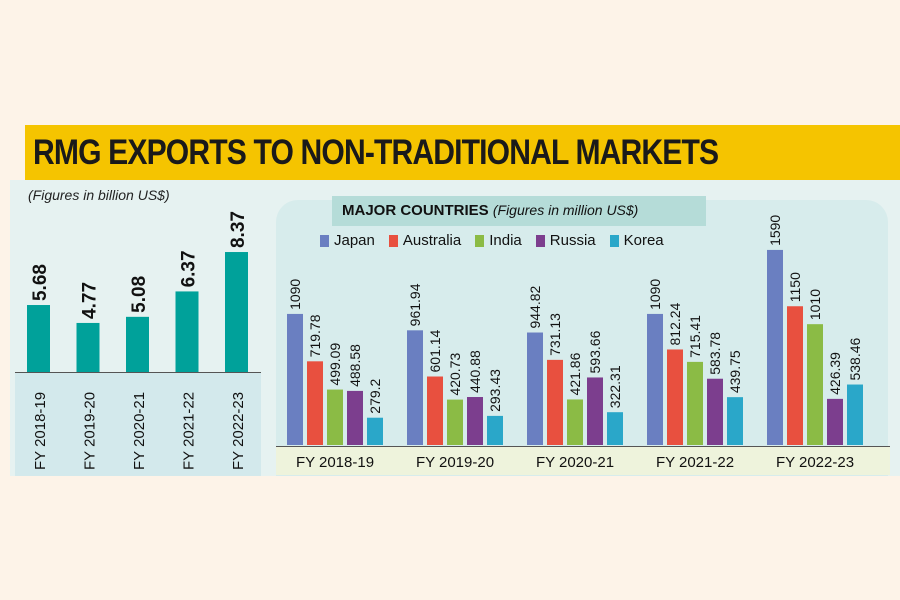 Image resolution: width=900 pixels, height=600 pixels. Describe the element at coordinates (238, 431) in the screenshot. I see `left-x-tick-label: FY 2022-23` at that location.